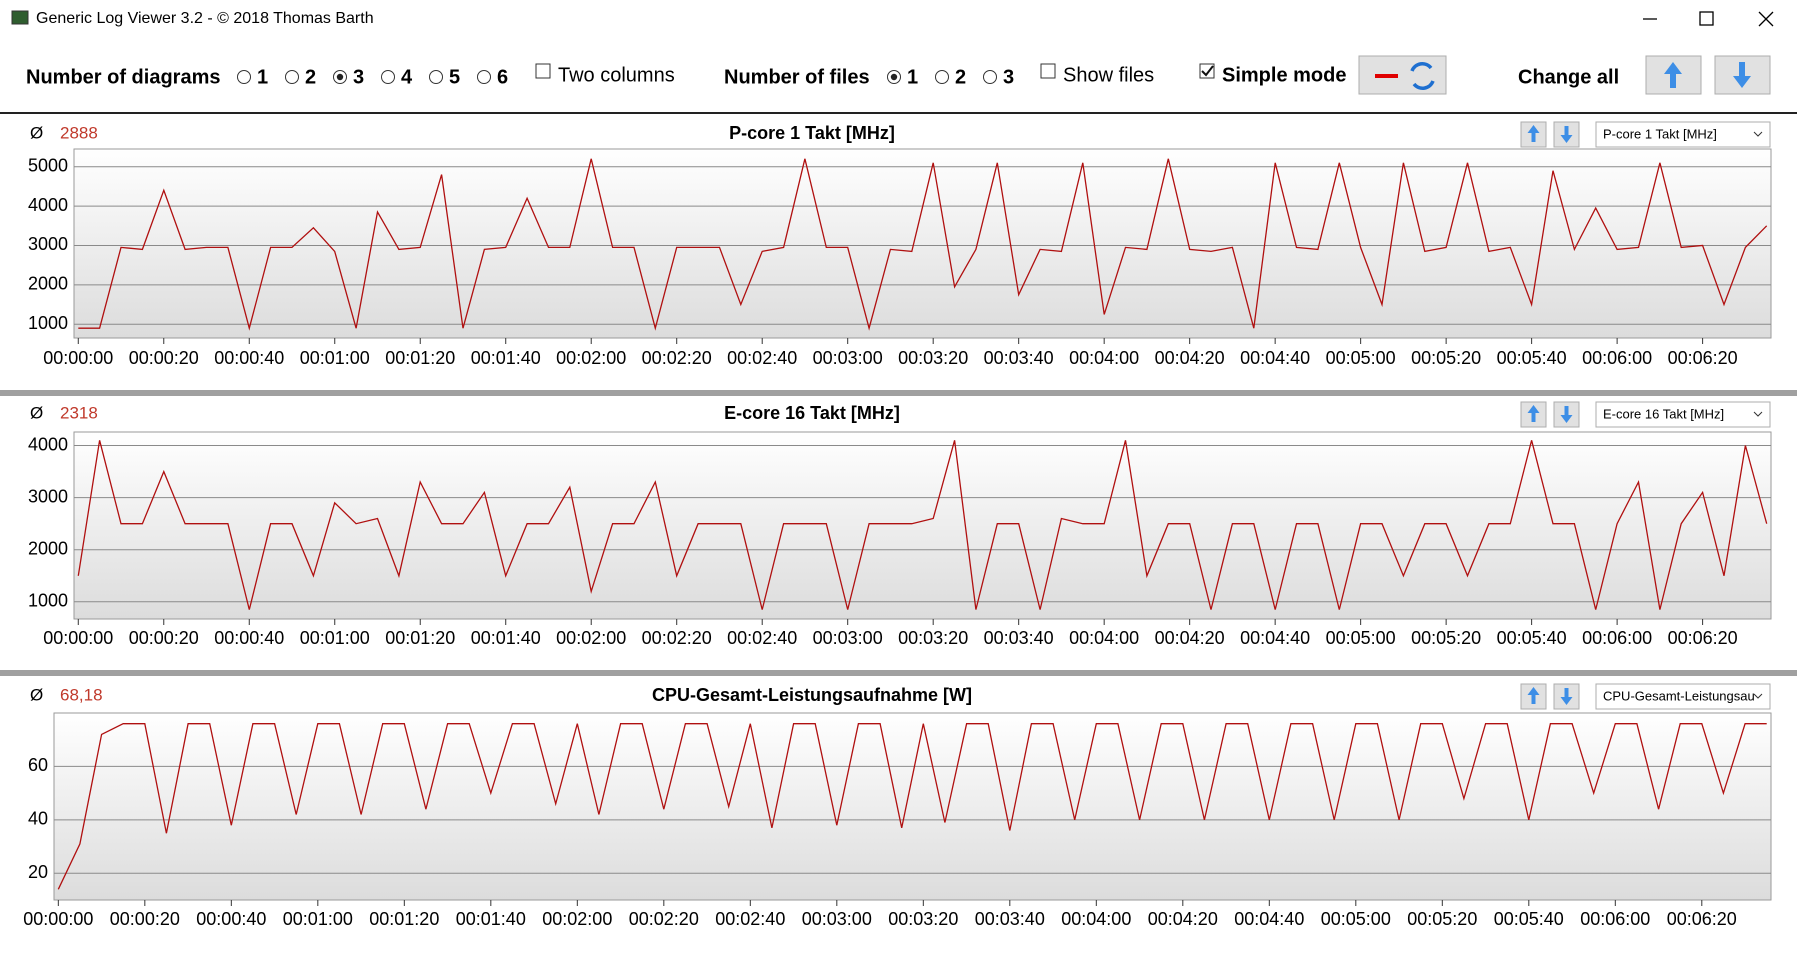  What do you see at coordinates (1679, 695) in the screenshot?
I see `dropdown-label: CPU-Gesamt-Leistungsau` at bounding box center [1679, 695].